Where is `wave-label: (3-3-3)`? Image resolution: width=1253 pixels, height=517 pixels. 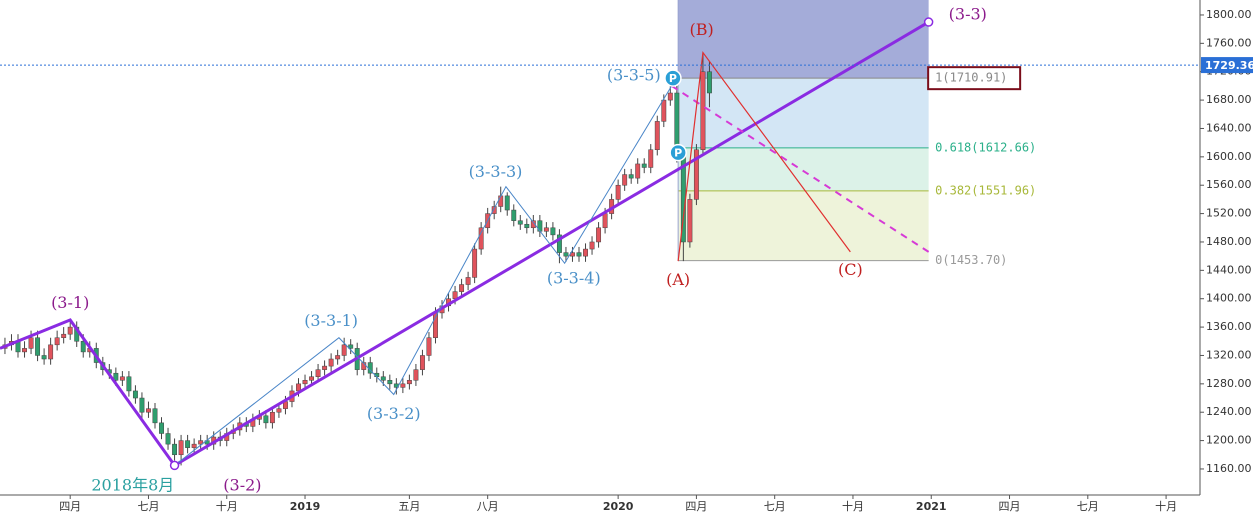 wave-label: (3-3-3) is located at coordinates (496, 171).